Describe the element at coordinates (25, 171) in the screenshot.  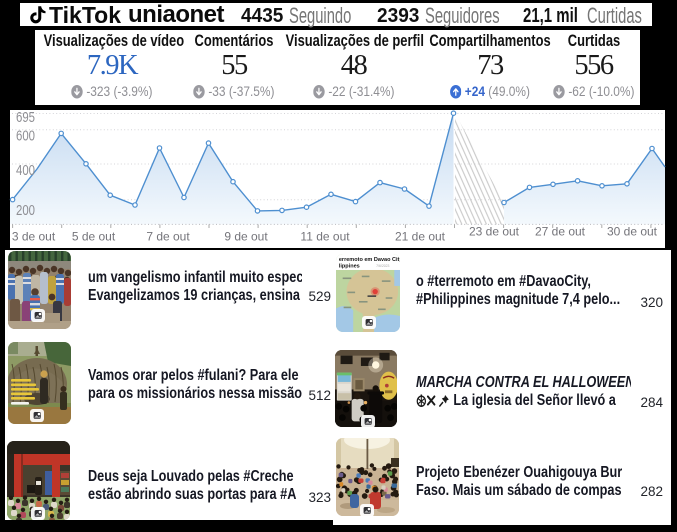
I see `svg-text: 400` at that location.